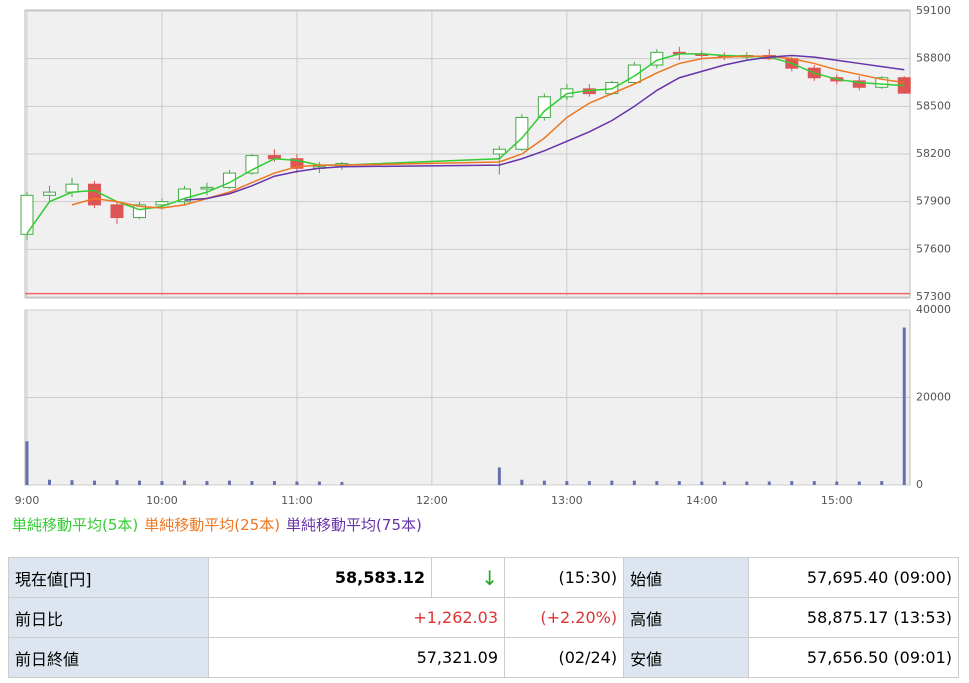 This screenshot has height=683, width=969. Describe the element at coordinates (686, 657) in the screenshot. I see `cell: 安値` at that location.